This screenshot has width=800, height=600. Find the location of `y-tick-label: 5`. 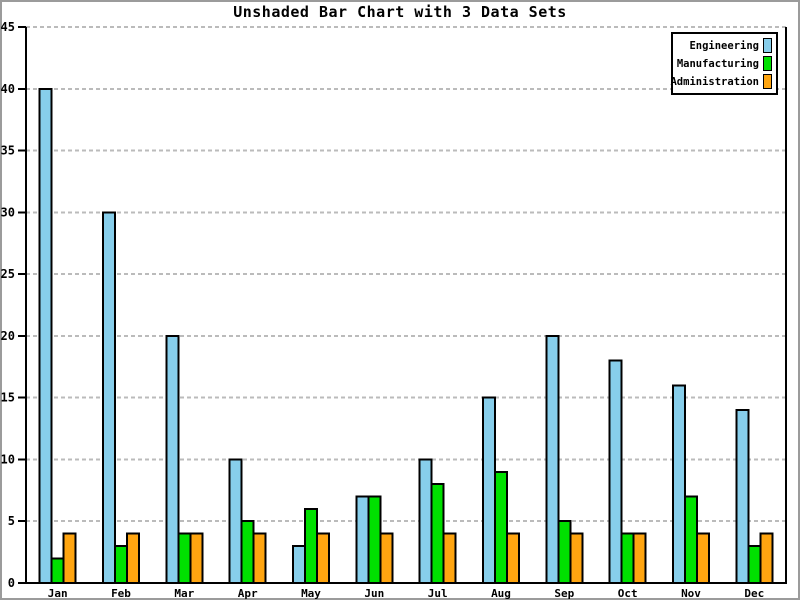

y-tick-label: 5 is located at coordinates (11, 521).